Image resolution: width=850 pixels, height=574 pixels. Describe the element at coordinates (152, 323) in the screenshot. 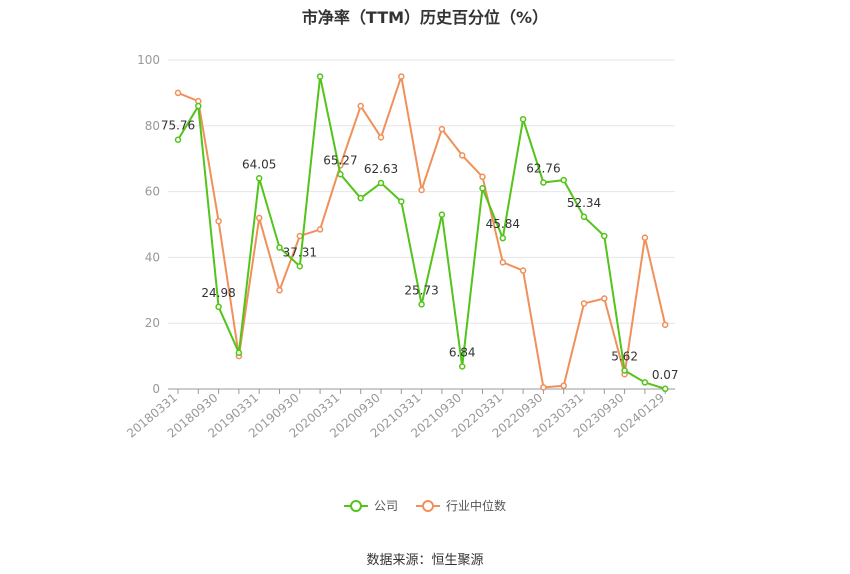

I see `y-tick-label: 20` at that location.